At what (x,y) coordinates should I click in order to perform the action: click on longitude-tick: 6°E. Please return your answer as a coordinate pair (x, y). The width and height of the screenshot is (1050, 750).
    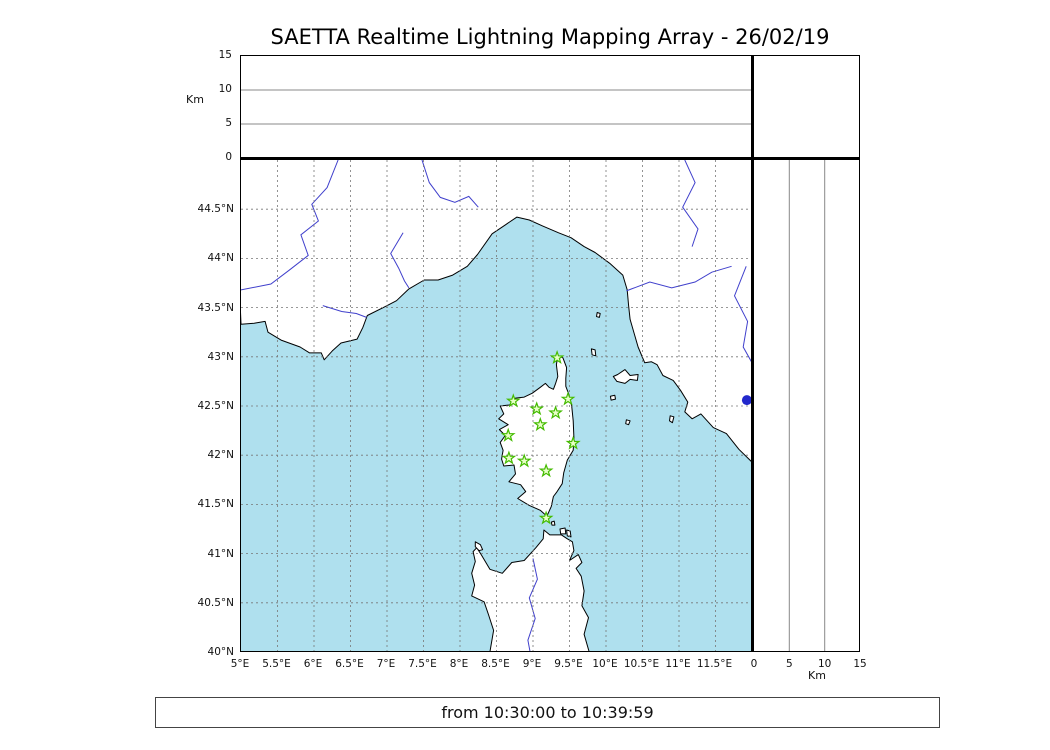
    Looking at the image, I should click on (313, 664).